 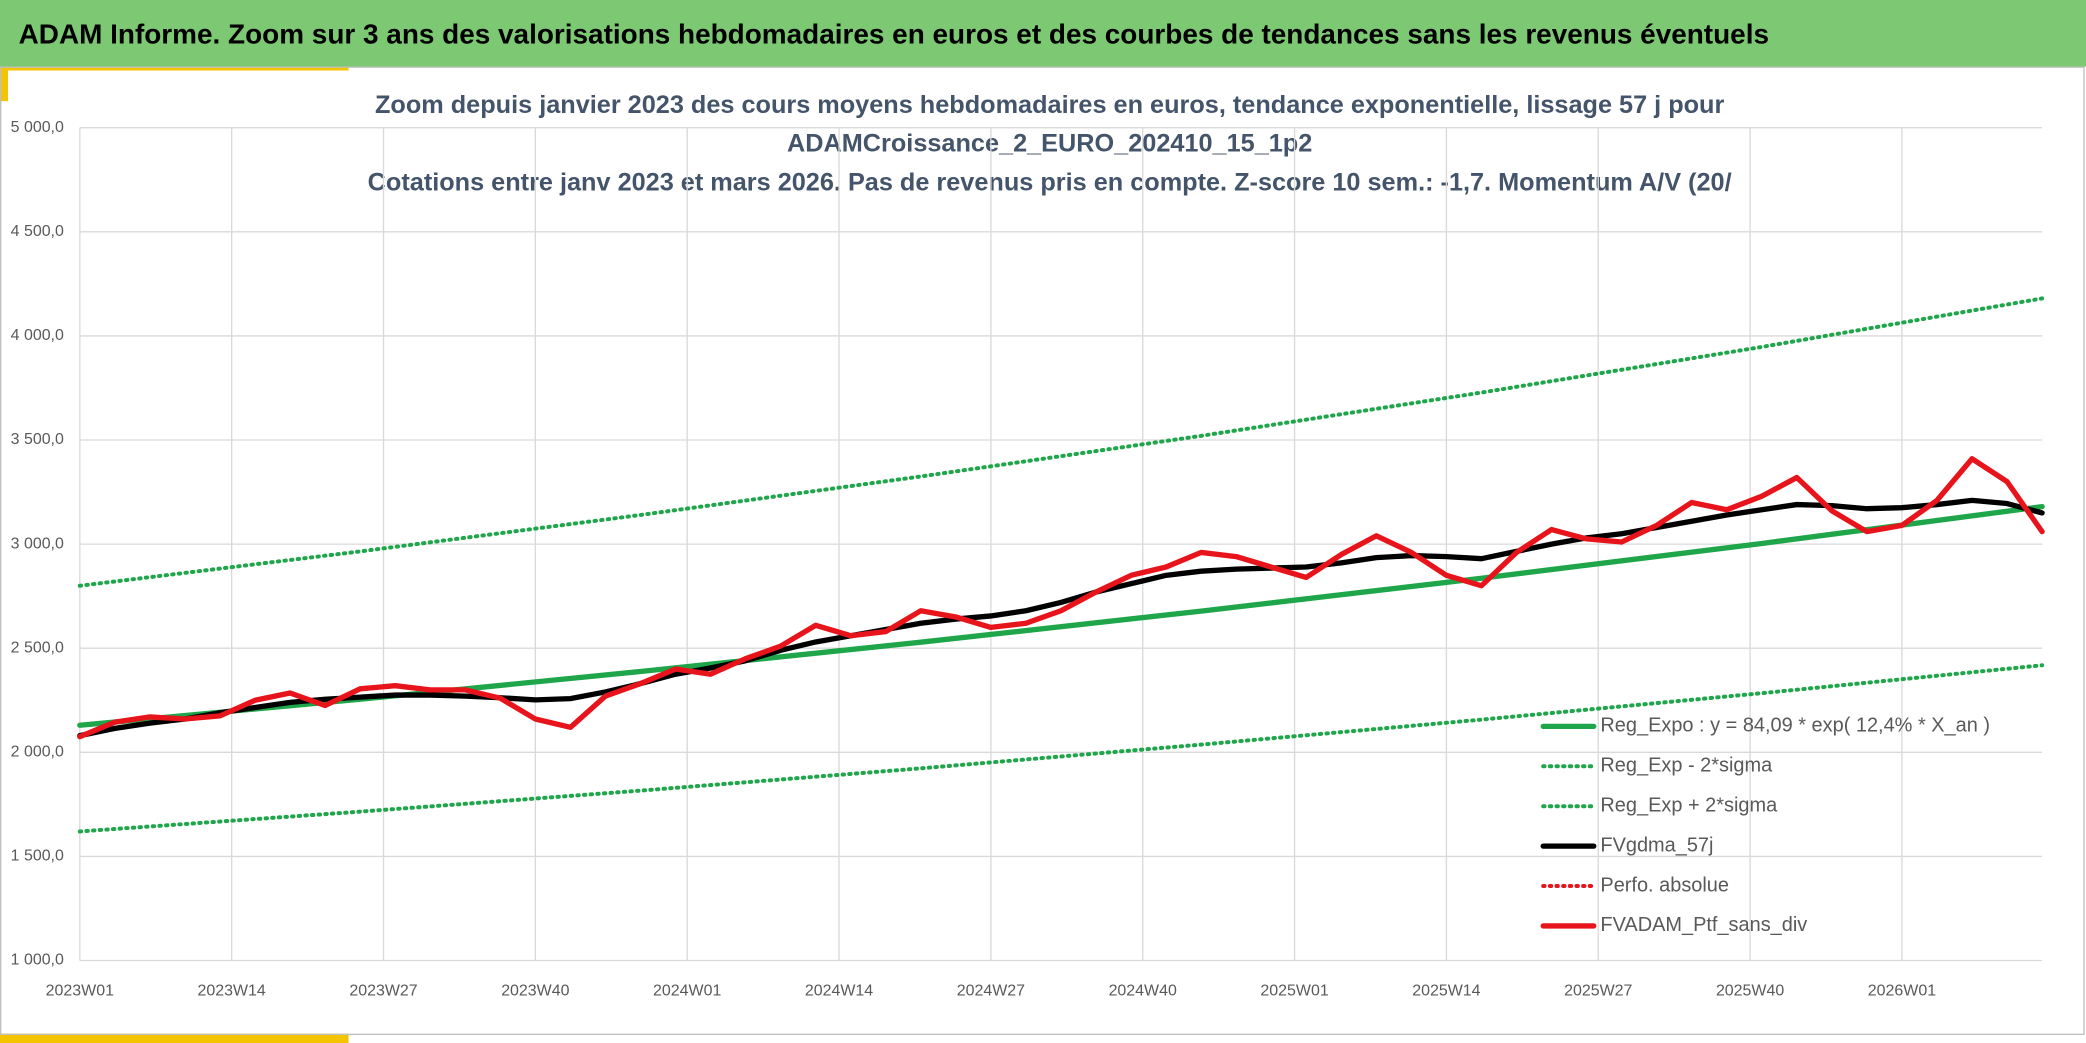 What do you see at coordinates (37, 960) in the screenshot?
I see `y-tick-label: 1 000,0` at bounding box center [37, 960].